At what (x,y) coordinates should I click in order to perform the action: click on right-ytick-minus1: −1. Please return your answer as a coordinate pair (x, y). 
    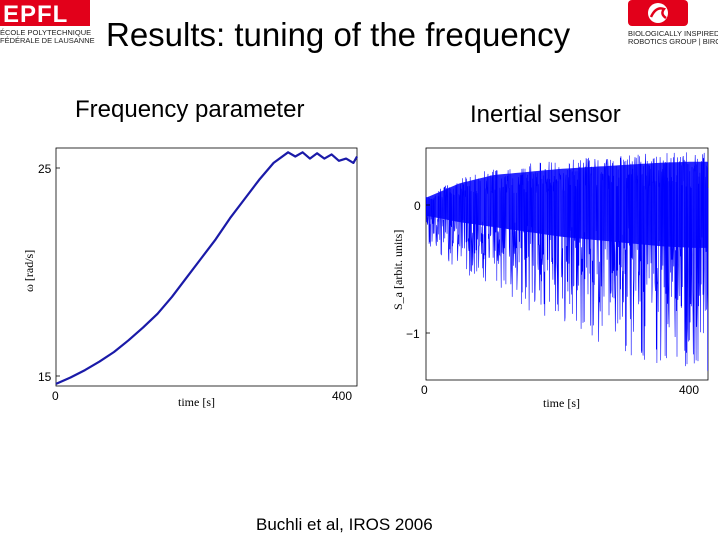
    Looking at the image, I should click on (413, 334).